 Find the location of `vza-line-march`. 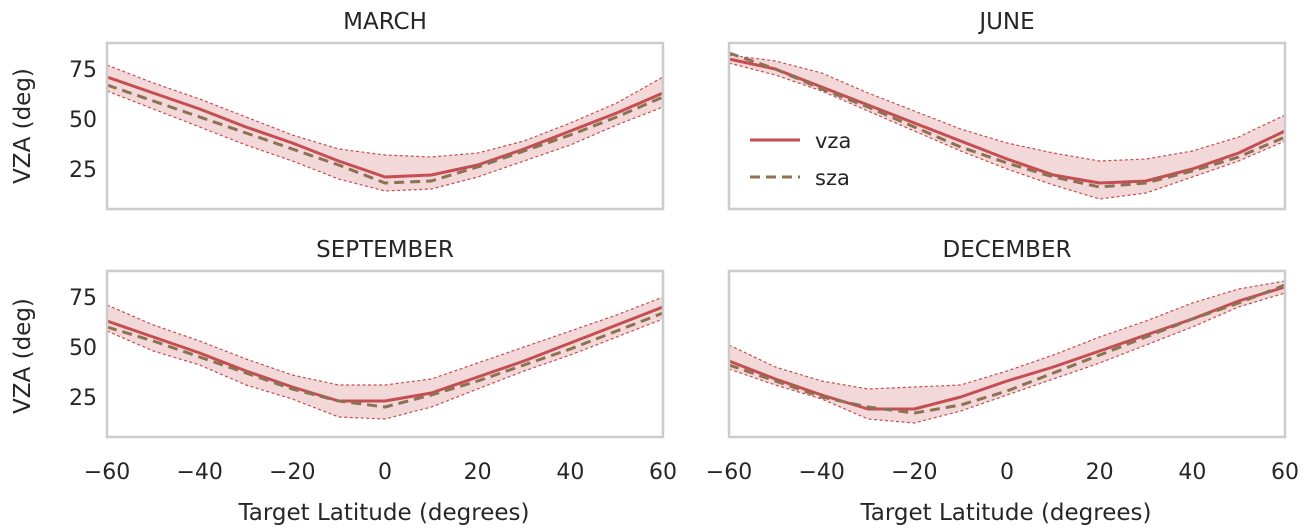

vza-line-march is located at coordinates (385, 127).